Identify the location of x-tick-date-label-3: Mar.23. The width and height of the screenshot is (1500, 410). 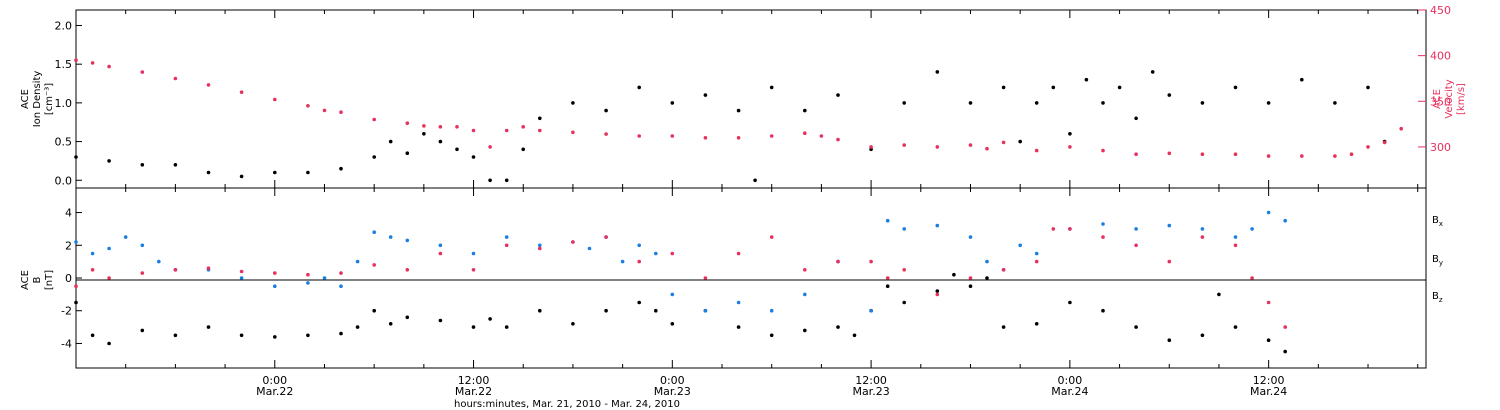
(870, 391).